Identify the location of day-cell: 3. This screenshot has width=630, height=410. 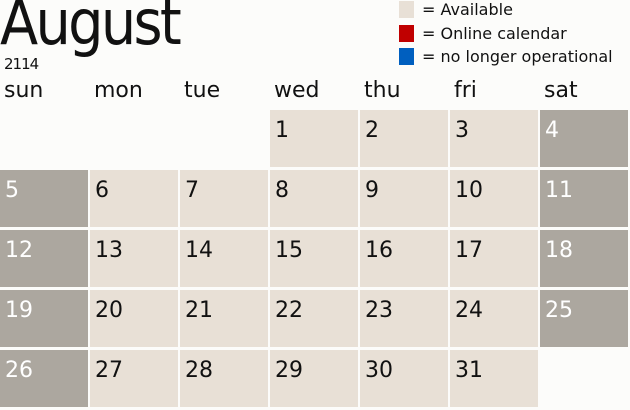
(494, 138).